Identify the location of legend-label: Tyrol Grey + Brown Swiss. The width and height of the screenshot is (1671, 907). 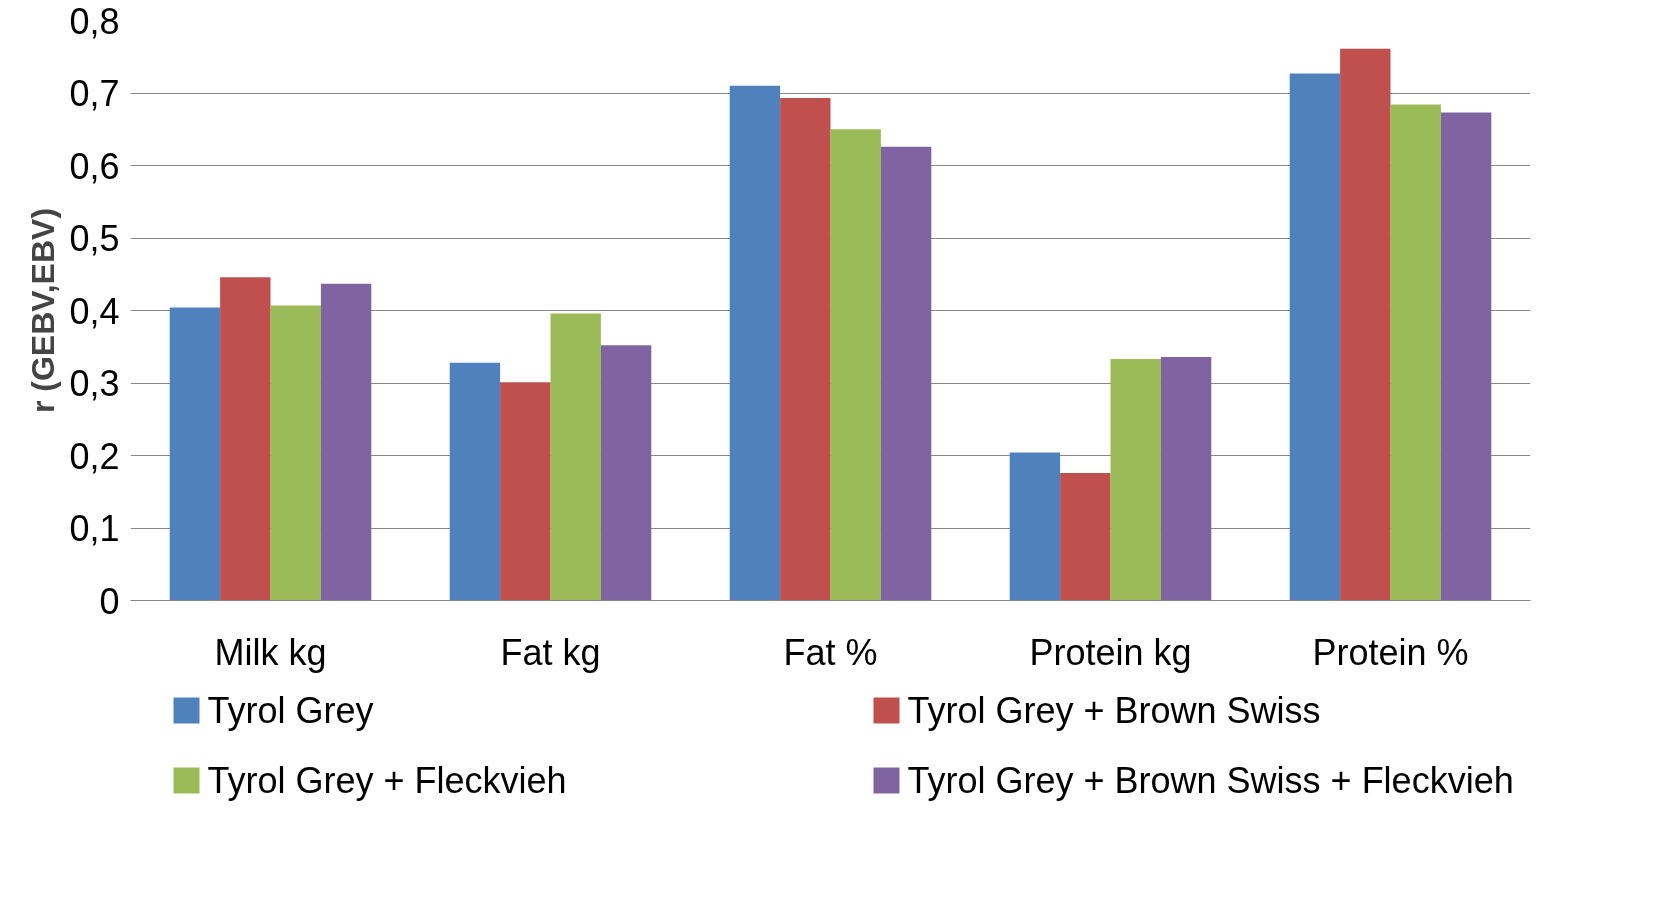
(1114, 710).